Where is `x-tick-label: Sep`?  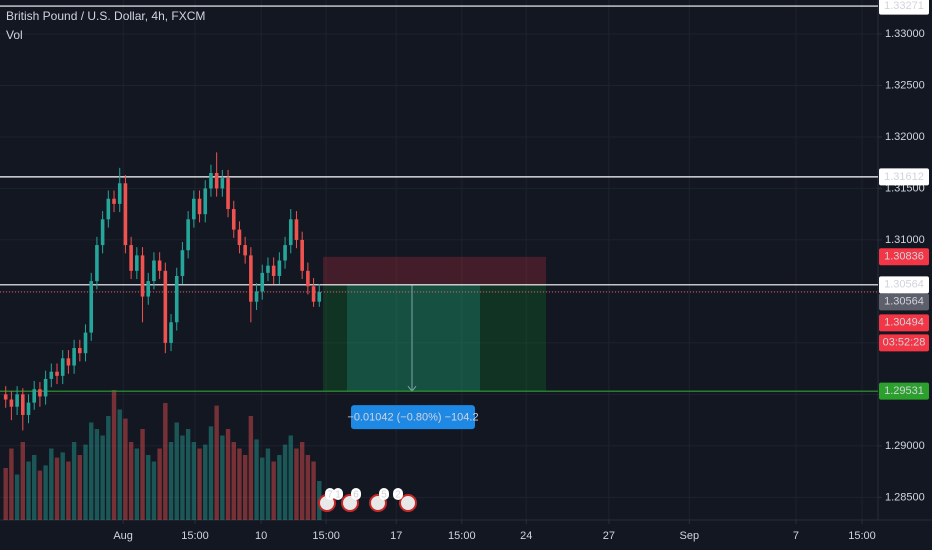
x-tick-label: Sep is located at coordinates (689, 536).